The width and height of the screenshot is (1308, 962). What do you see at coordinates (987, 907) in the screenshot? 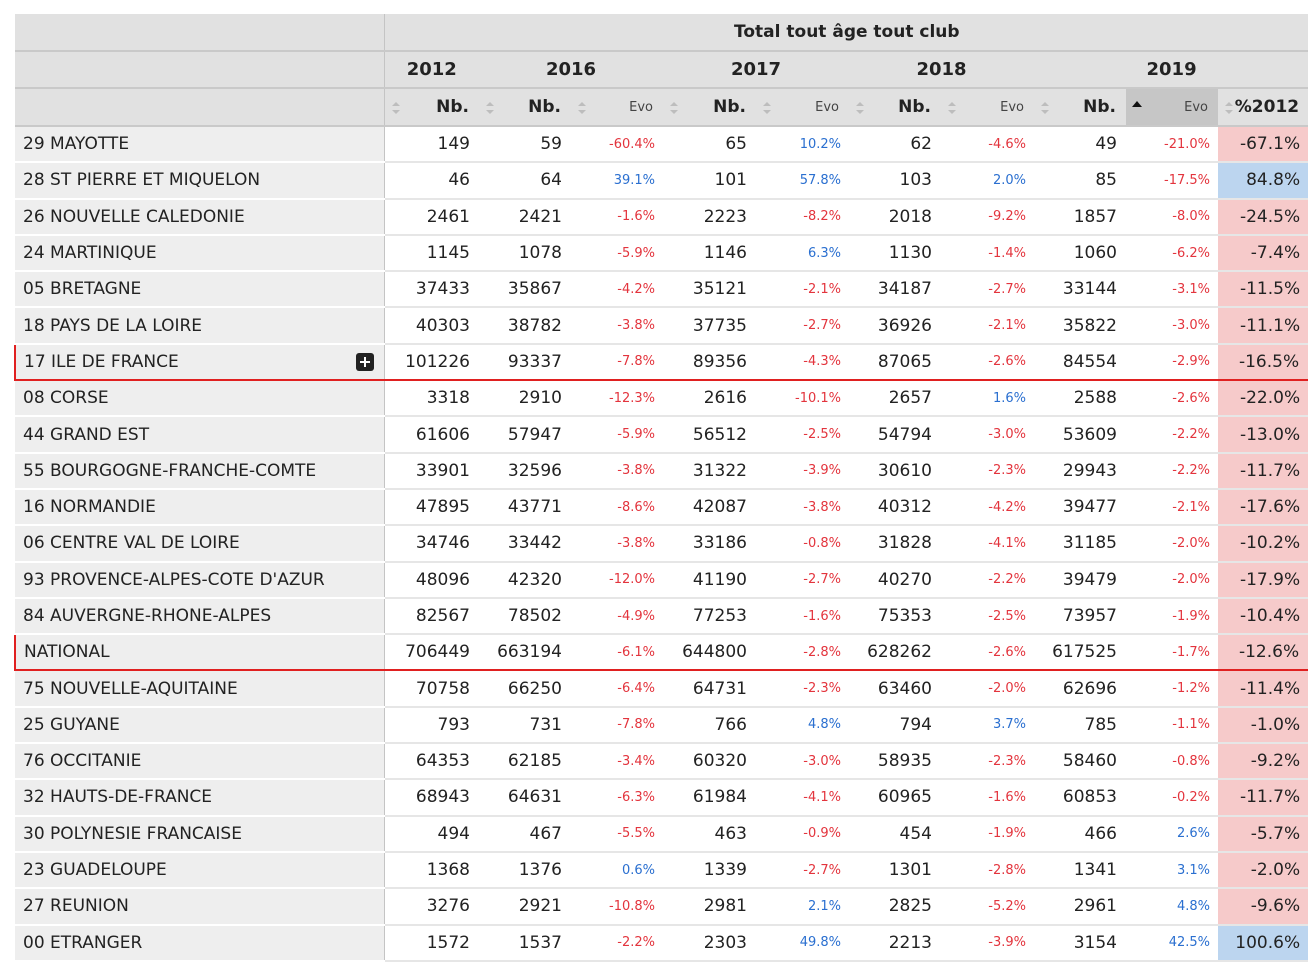
I see `evo-cell: -5.2%` at bounding box center [987, 907].